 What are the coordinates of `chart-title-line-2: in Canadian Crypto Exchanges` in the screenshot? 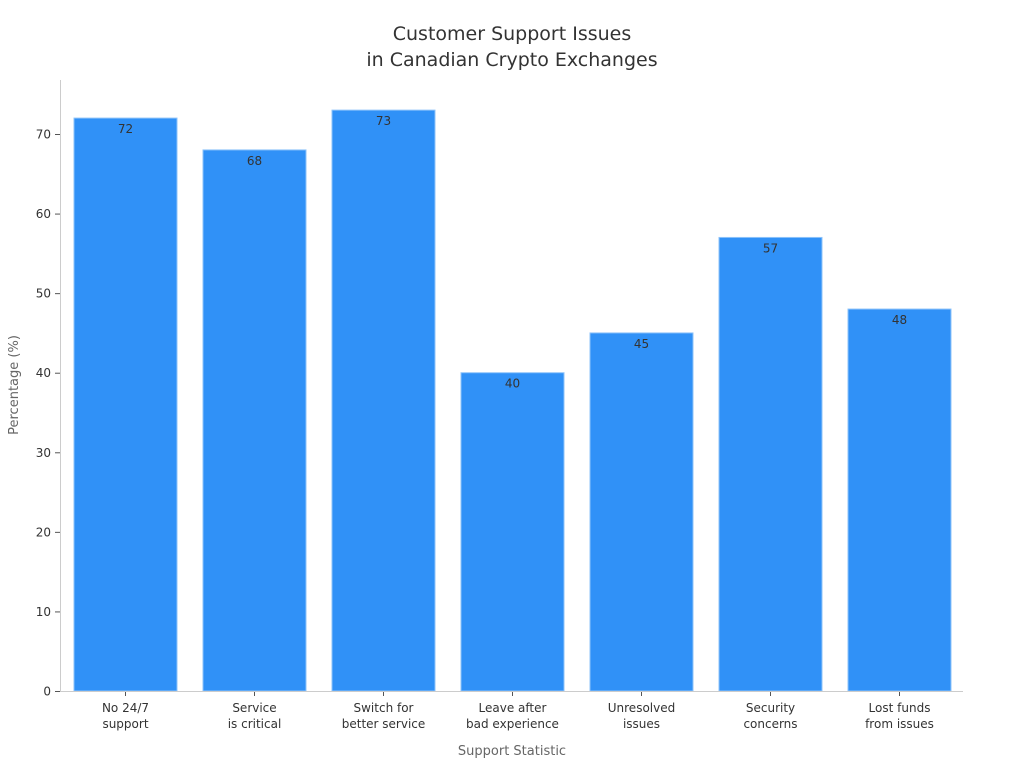 It's located at (511, 60).